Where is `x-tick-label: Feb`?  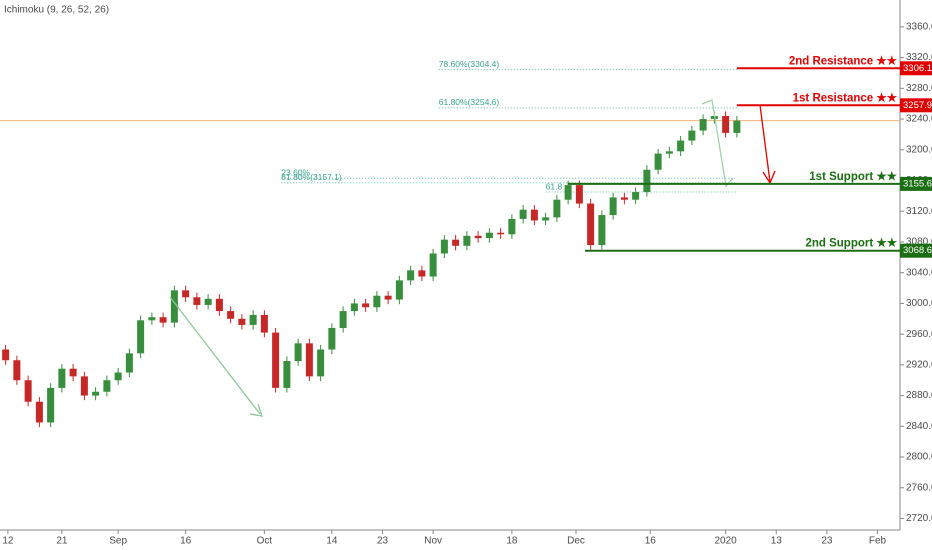
x-tick-label: Feb is located at coordinates (878, 541).